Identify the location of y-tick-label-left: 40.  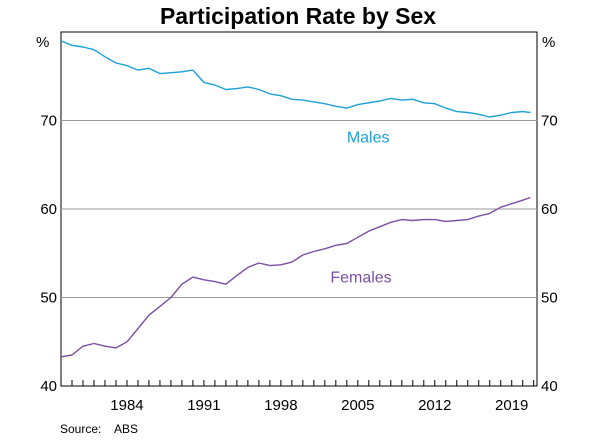
(48, 386).